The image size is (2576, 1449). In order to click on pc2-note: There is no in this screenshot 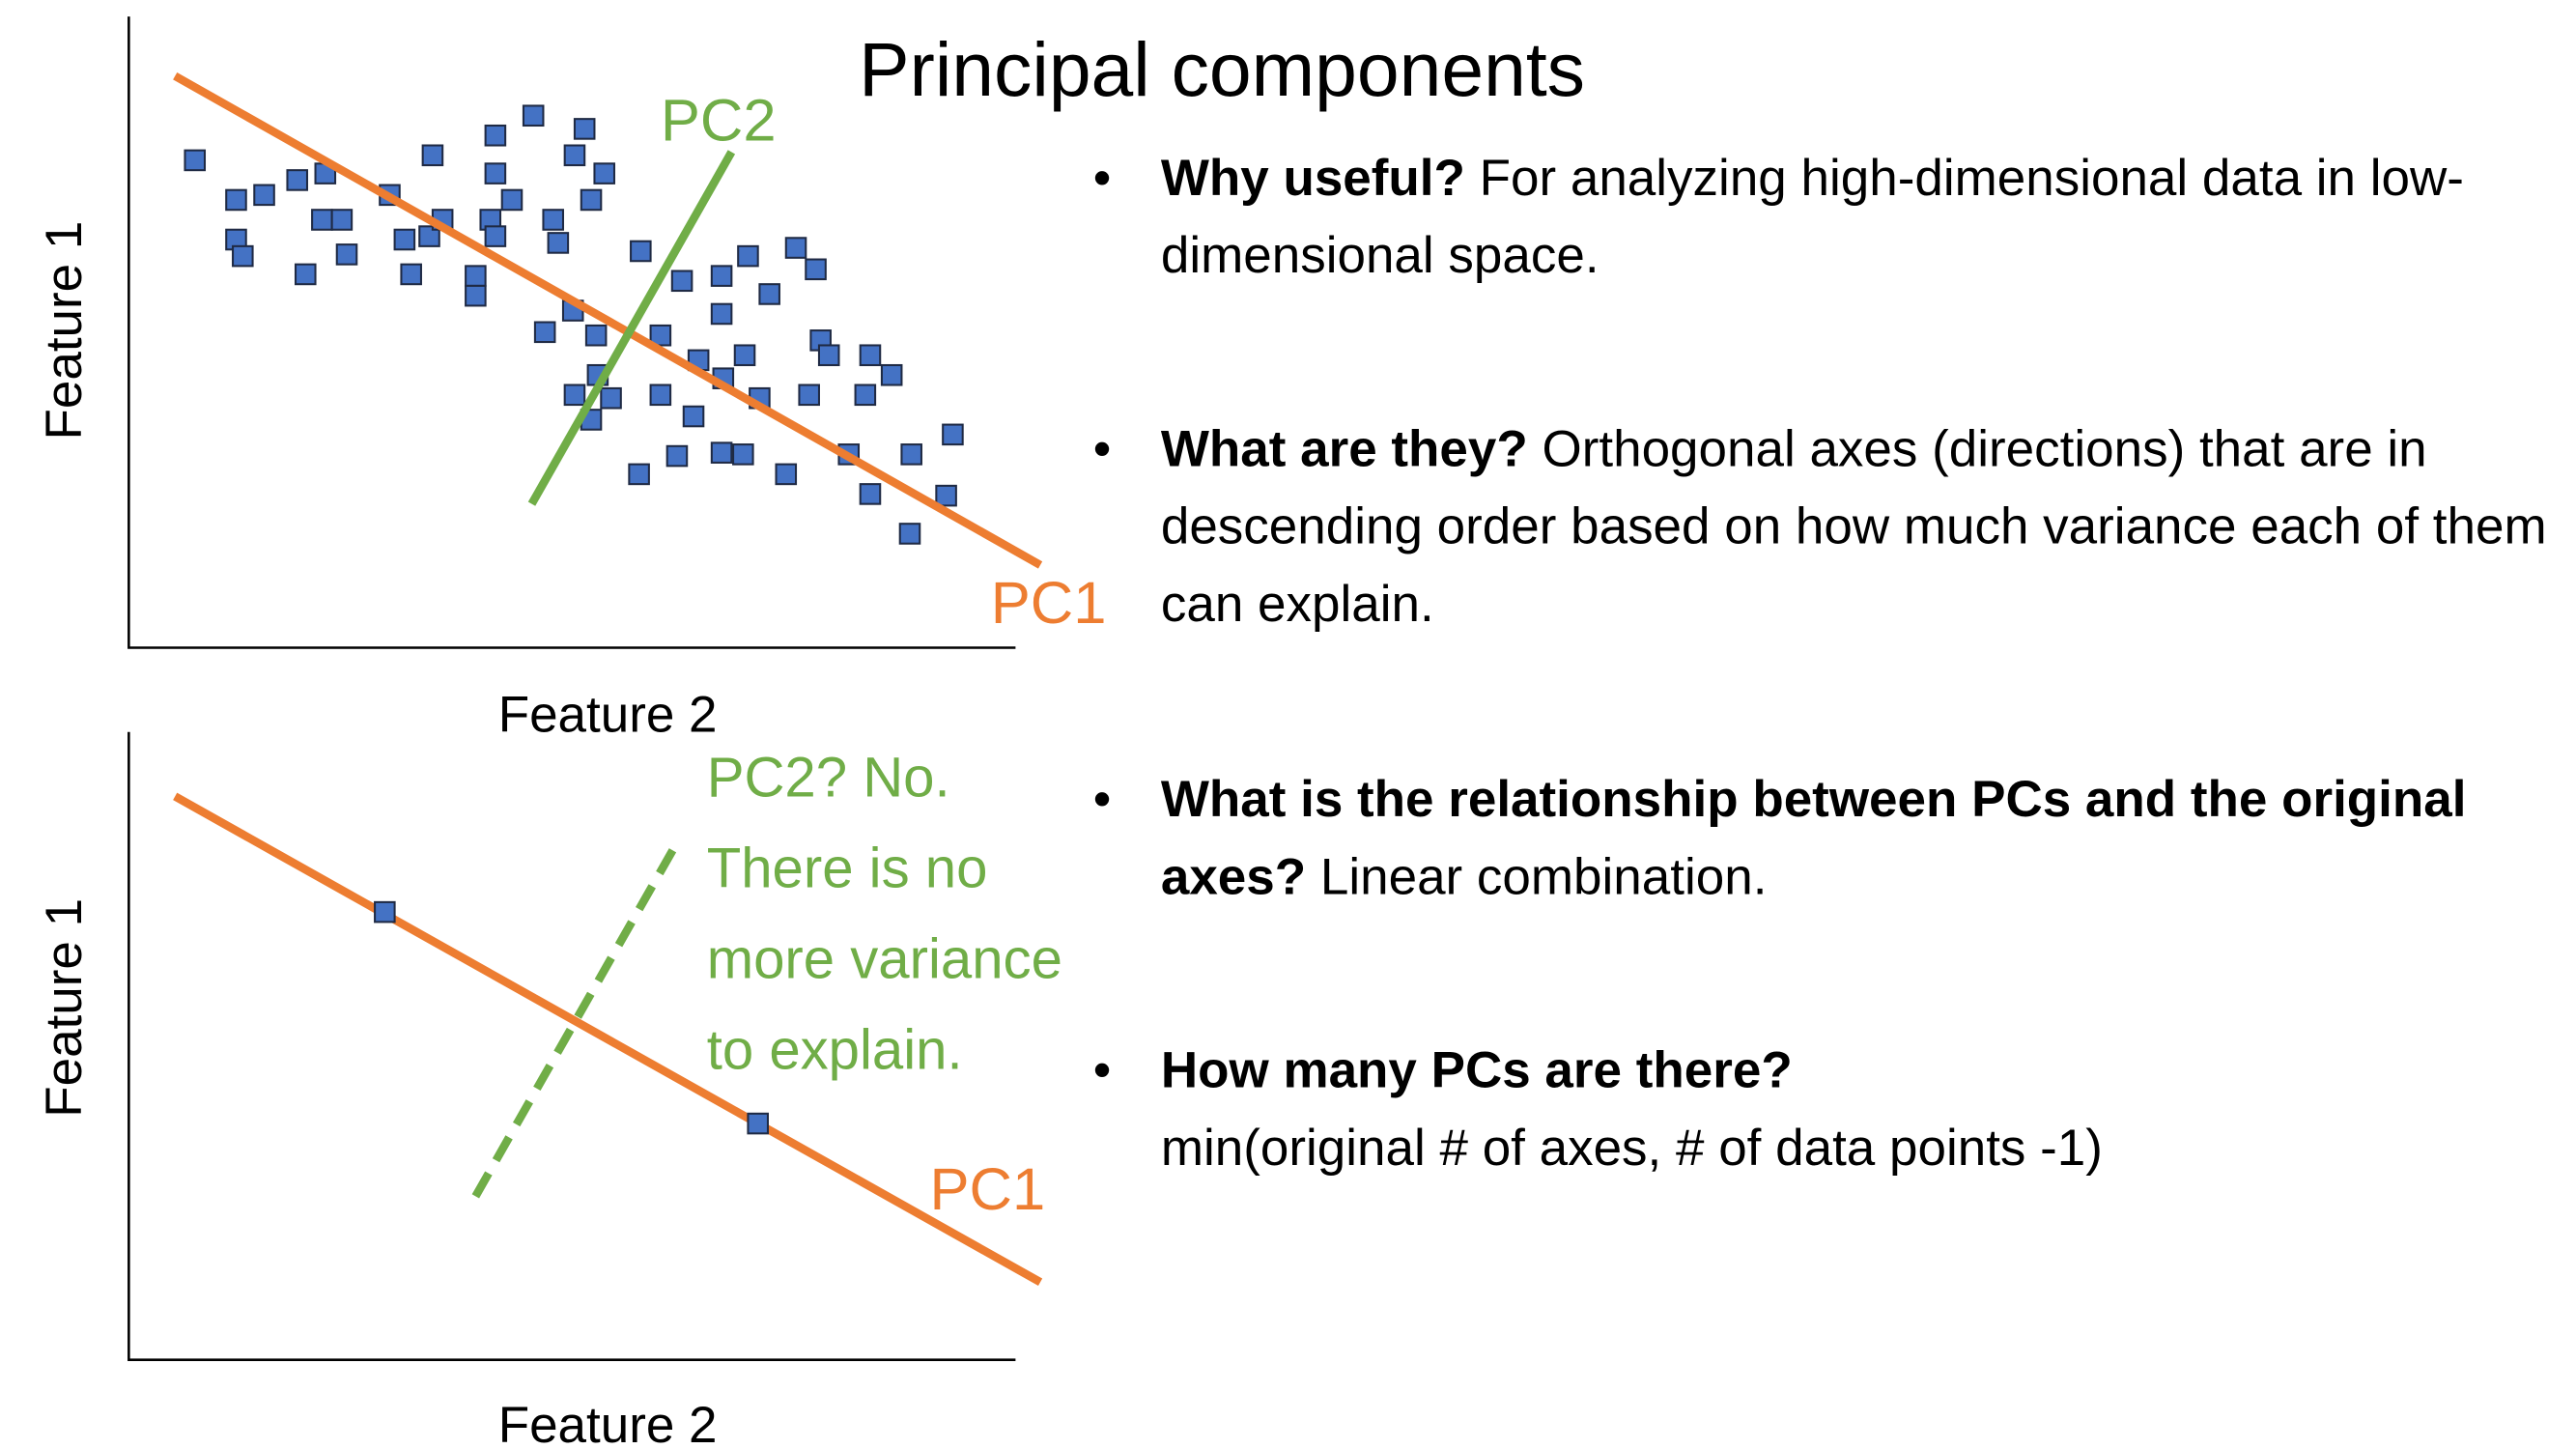, I will do `click(847, 868)`.